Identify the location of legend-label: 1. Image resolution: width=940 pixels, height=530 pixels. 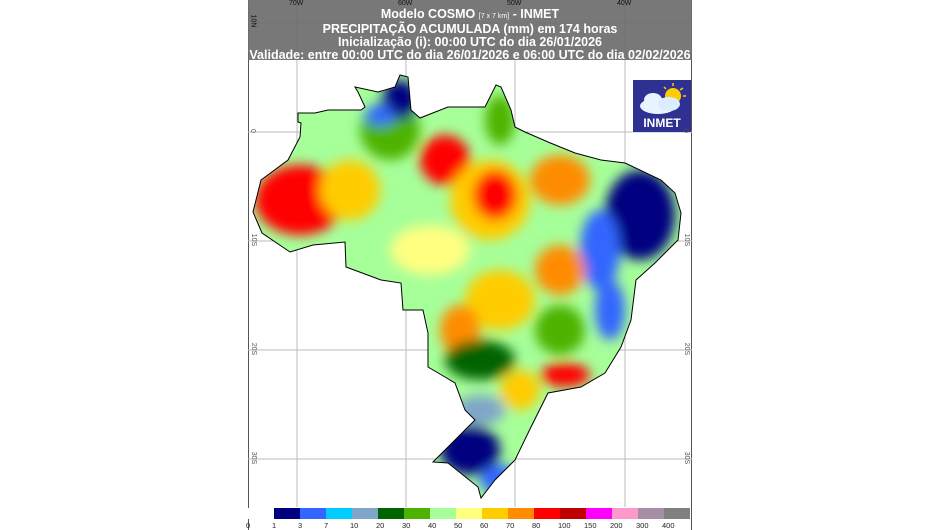
(274, 525).